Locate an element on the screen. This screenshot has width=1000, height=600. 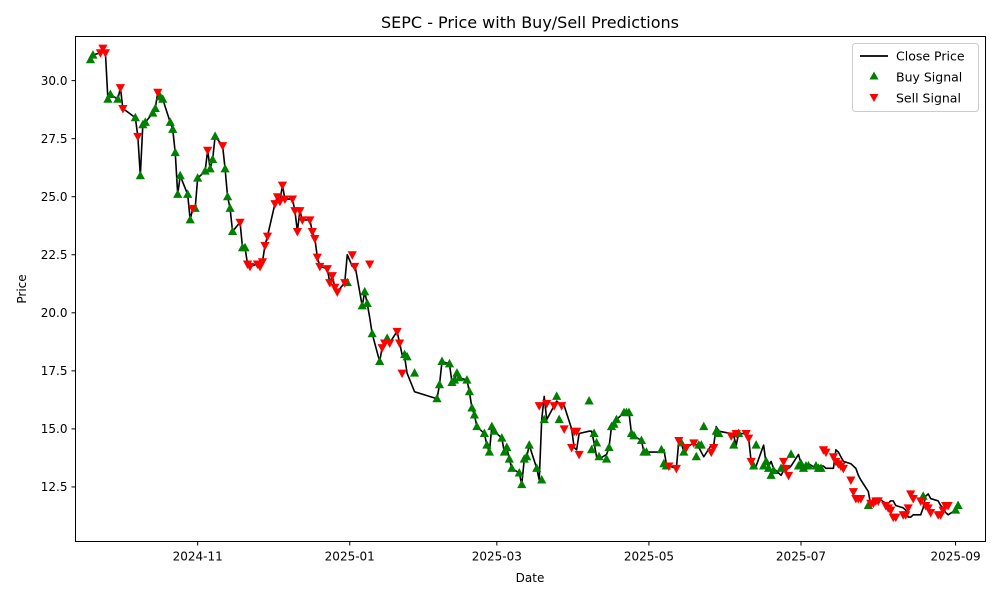
x-tick-label: 2025-03 is located at coordinates (497, 557).